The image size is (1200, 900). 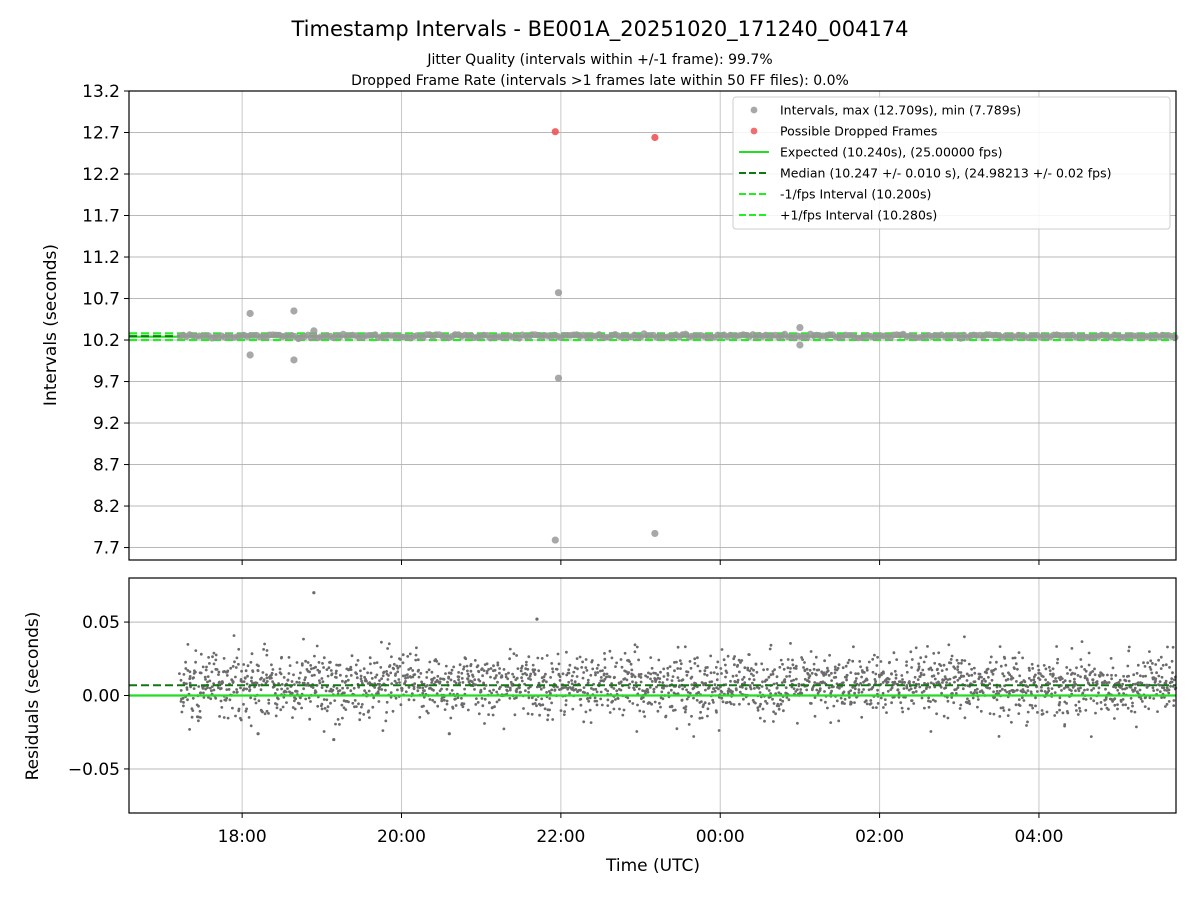 I want to click on residuals-x-tick-label: 22:00, so click(x=560, y=837).